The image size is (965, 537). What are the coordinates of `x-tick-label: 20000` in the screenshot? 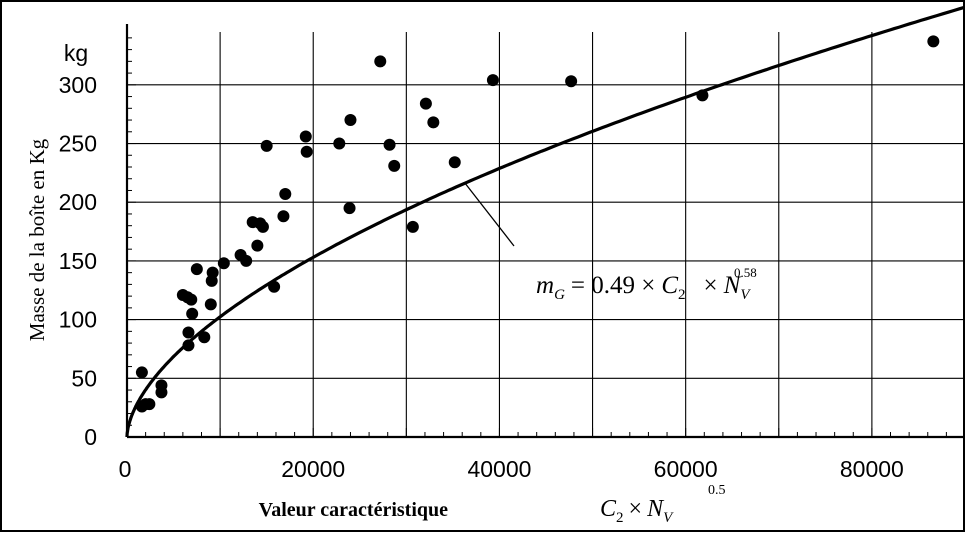 It's located at (313, 469).